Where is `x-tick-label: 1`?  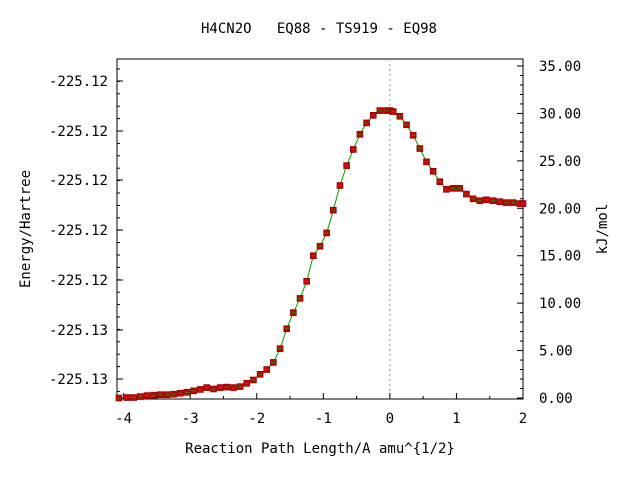
x-tick-label: 1 is located at coordinates (456, 419).